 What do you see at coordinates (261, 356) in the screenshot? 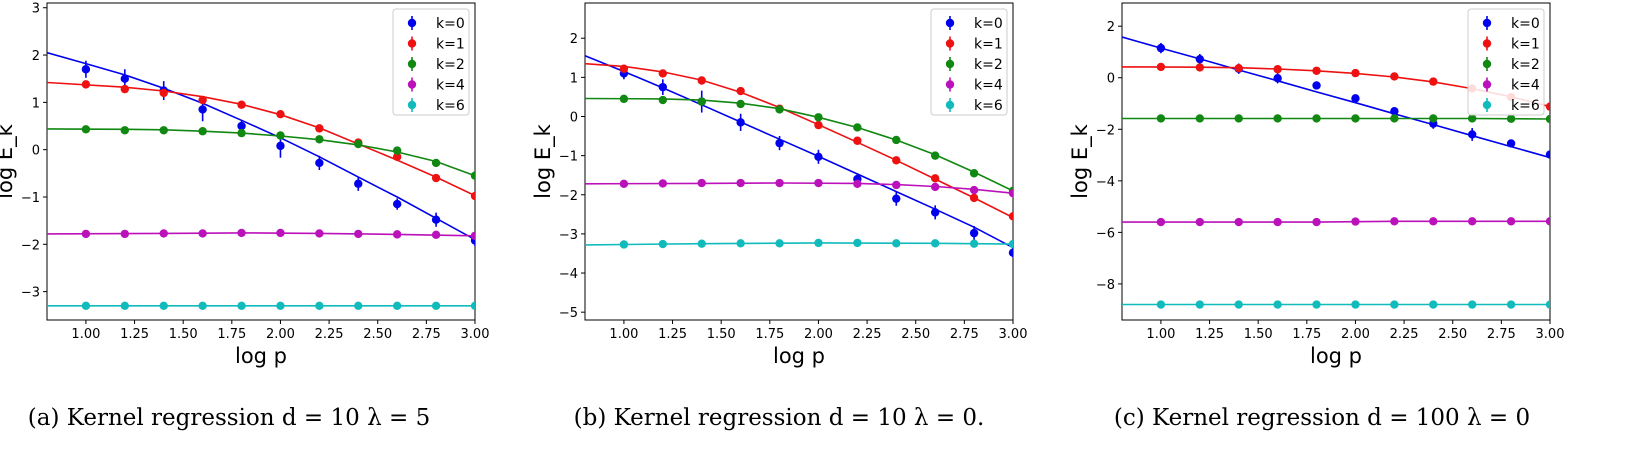
I see `chart-0-xlabel: log p` at bounding box center [261, 356].